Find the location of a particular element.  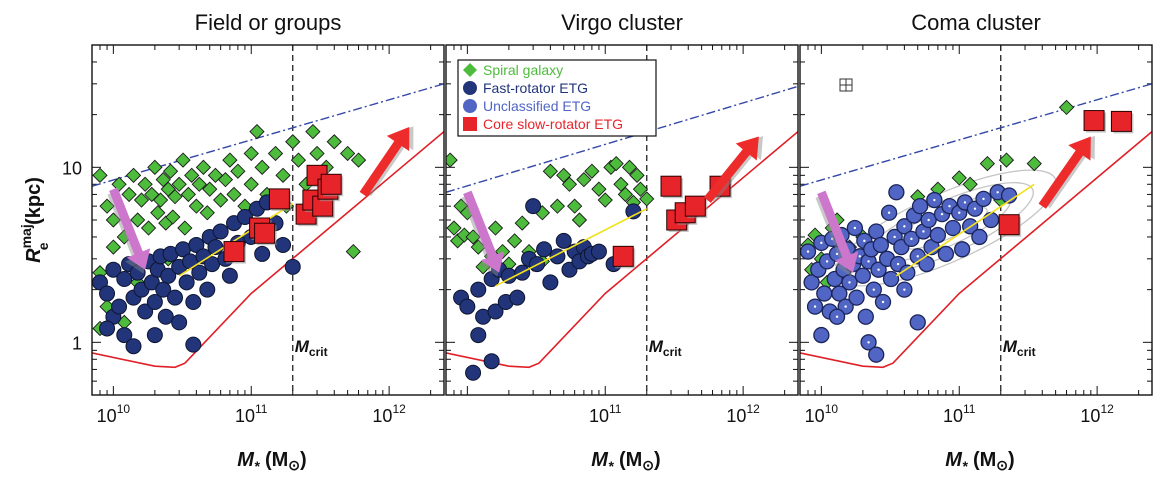

unclassified-points is located at coordinates (909, 273).